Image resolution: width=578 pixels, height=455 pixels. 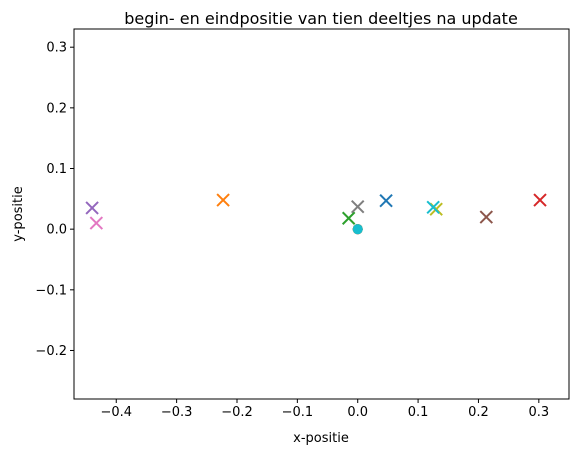 I want to click on data-markers, so click(x=316, y=214).